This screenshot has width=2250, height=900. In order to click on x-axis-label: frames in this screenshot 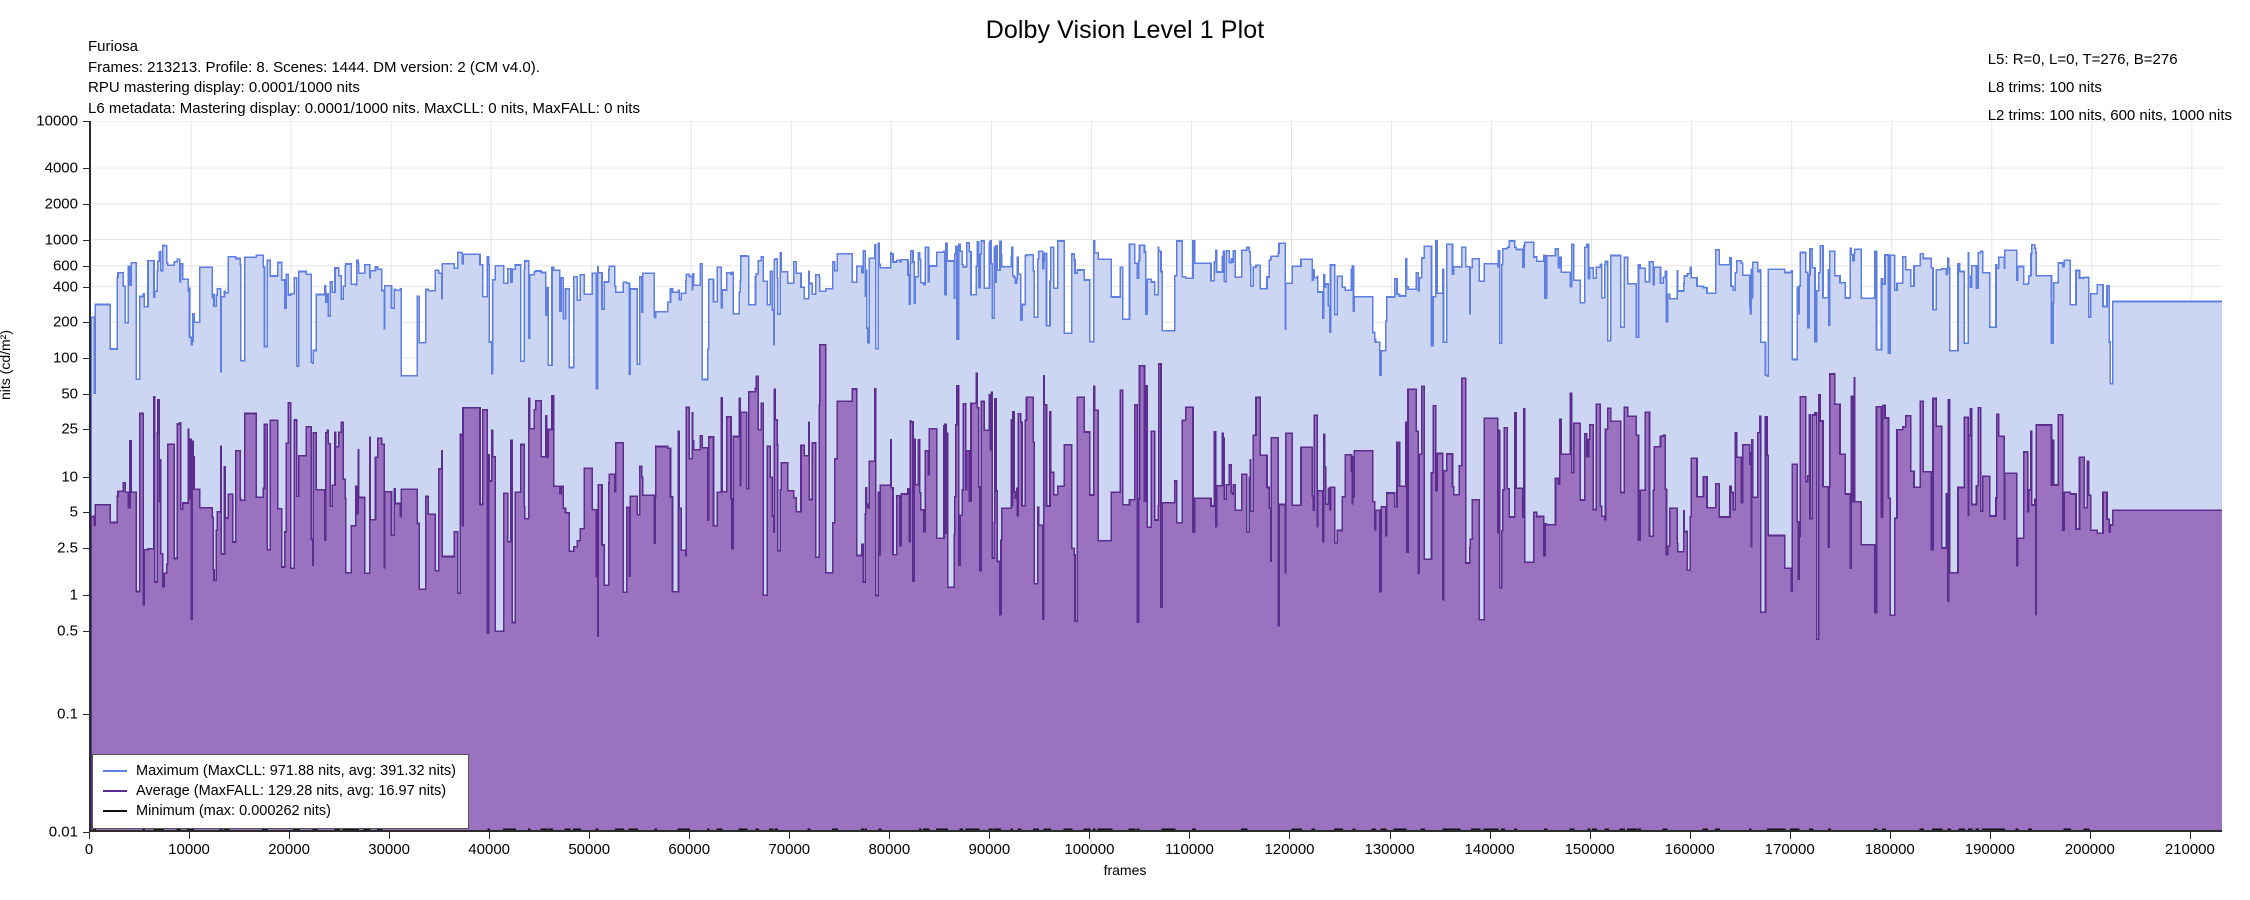, I will do `click(1125, 870)`.